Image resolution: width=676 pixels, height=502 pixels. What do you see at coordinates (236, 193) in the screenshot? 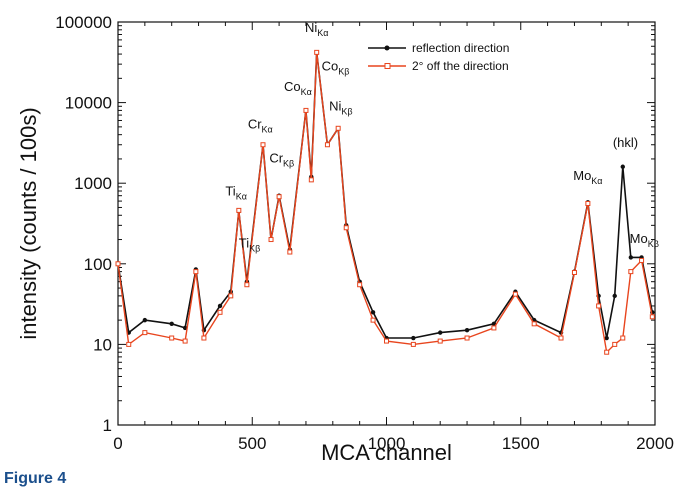
I see `peak-label: TiKα` at bounding box center [236, 193].